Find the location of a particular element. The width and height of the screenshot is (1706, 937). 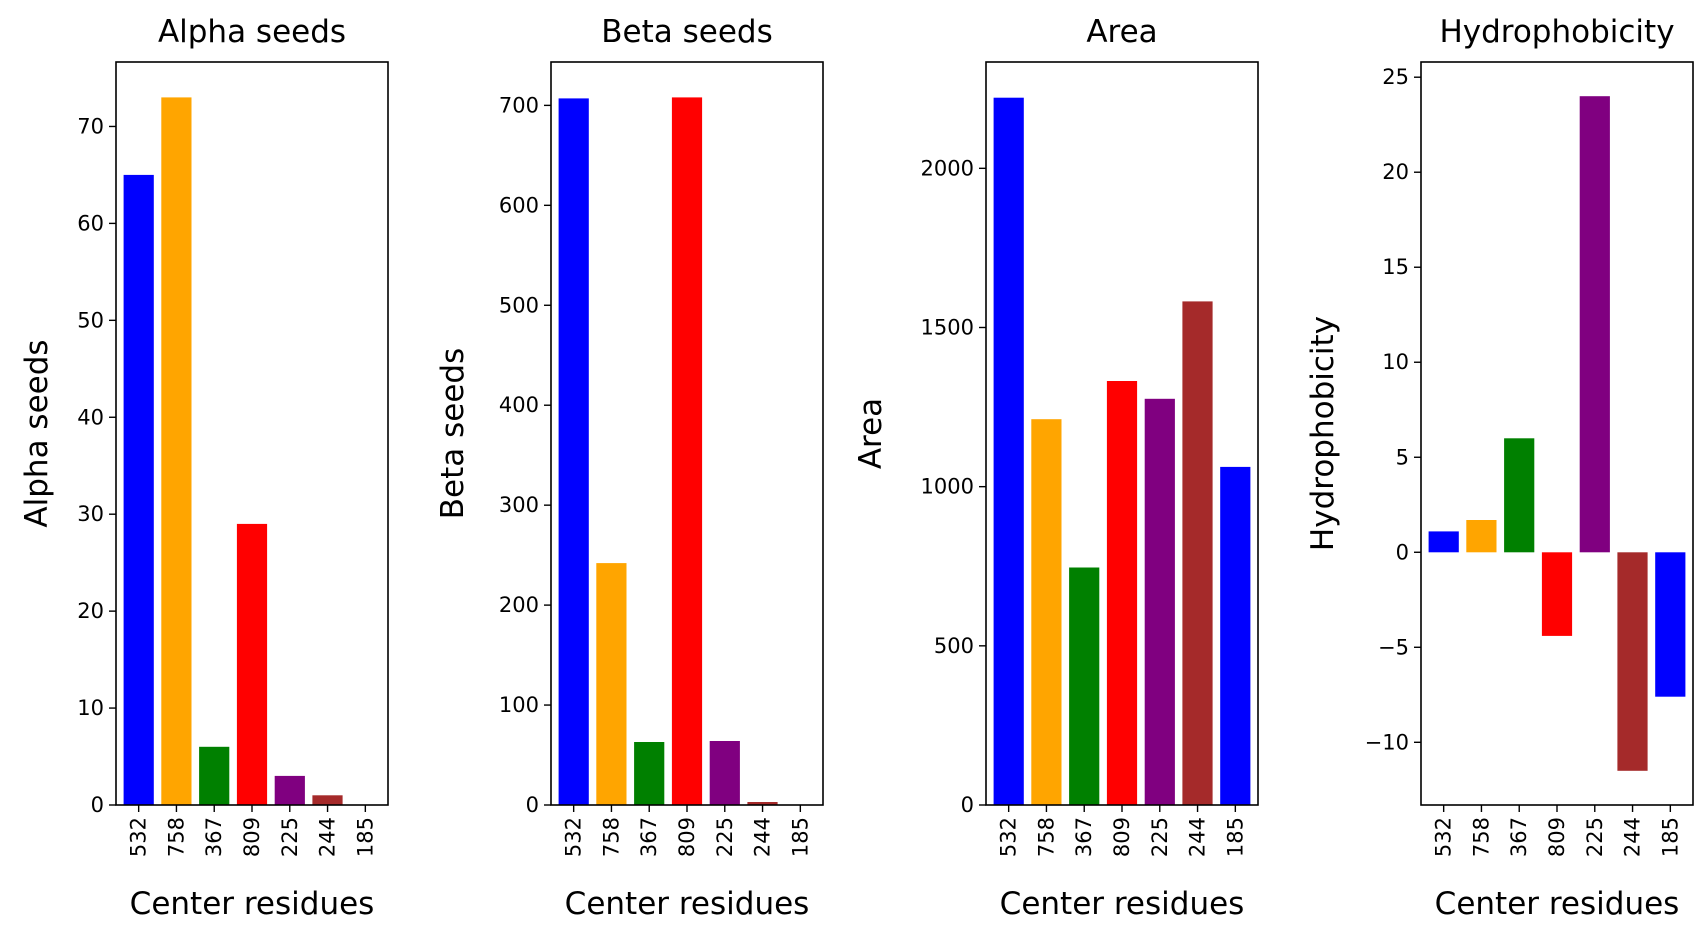

y-tick-label: 50 is located at coordinates (90, 320).